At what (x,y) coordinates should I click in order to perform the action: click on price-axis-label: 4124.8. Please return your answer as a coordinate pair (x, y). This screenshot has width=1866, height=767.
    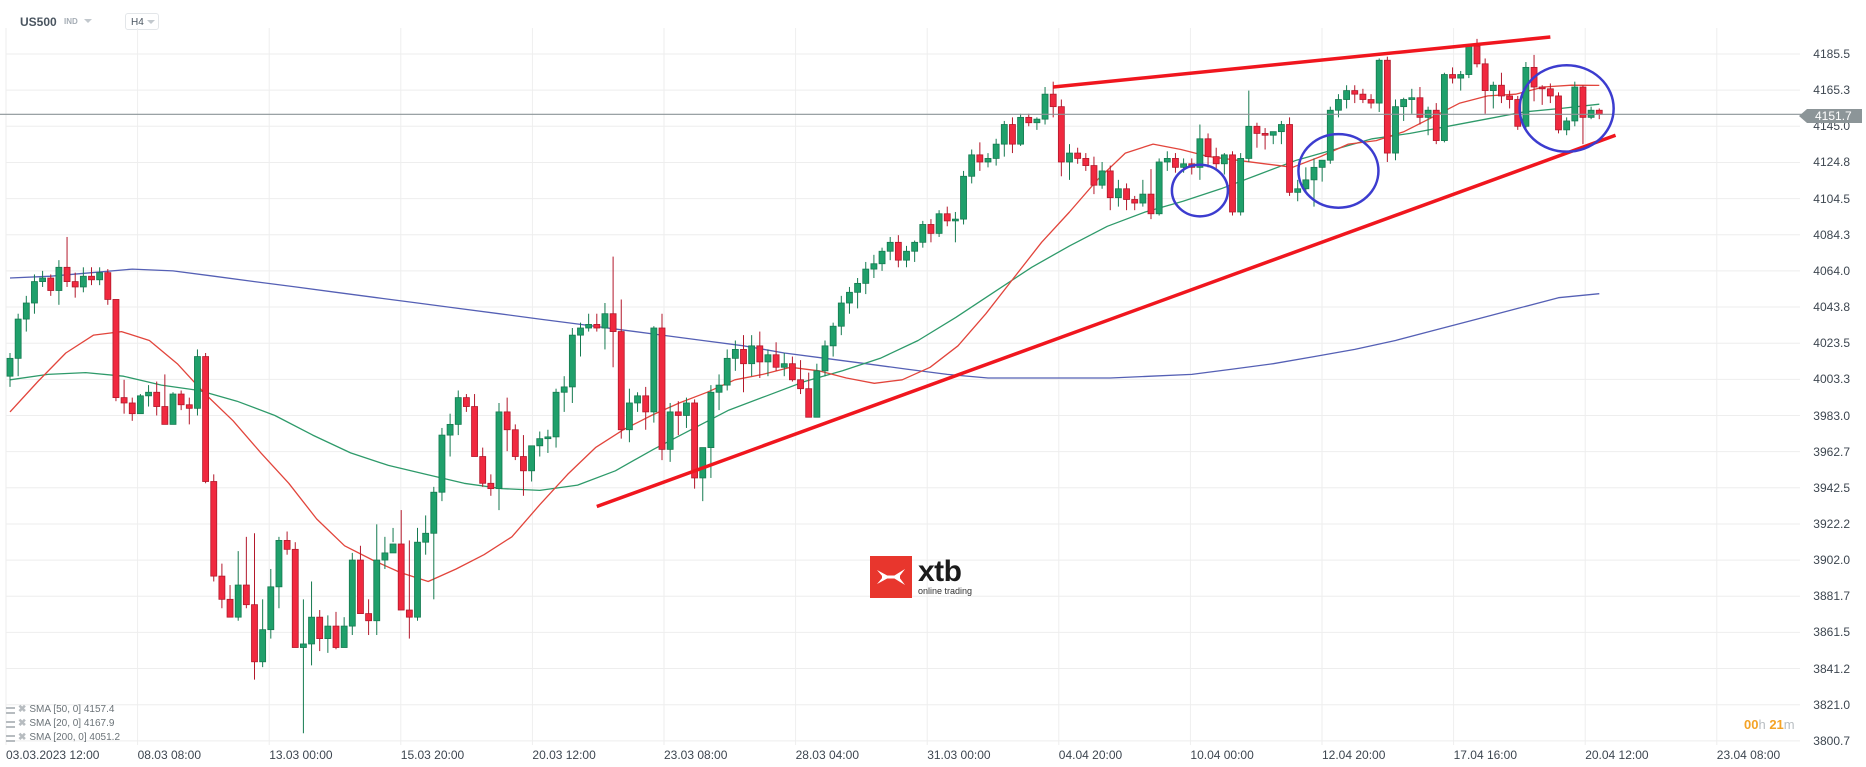
    Looking at the image, I should click on (1831, 162).